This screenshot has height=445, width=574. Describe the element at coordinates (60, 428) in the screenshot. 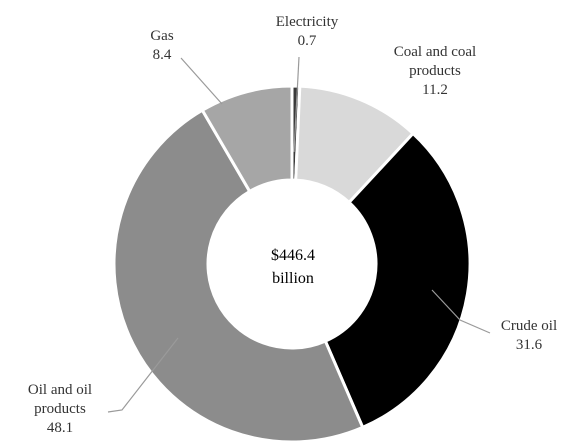

I see `data-label-value: 48.1` at that location.